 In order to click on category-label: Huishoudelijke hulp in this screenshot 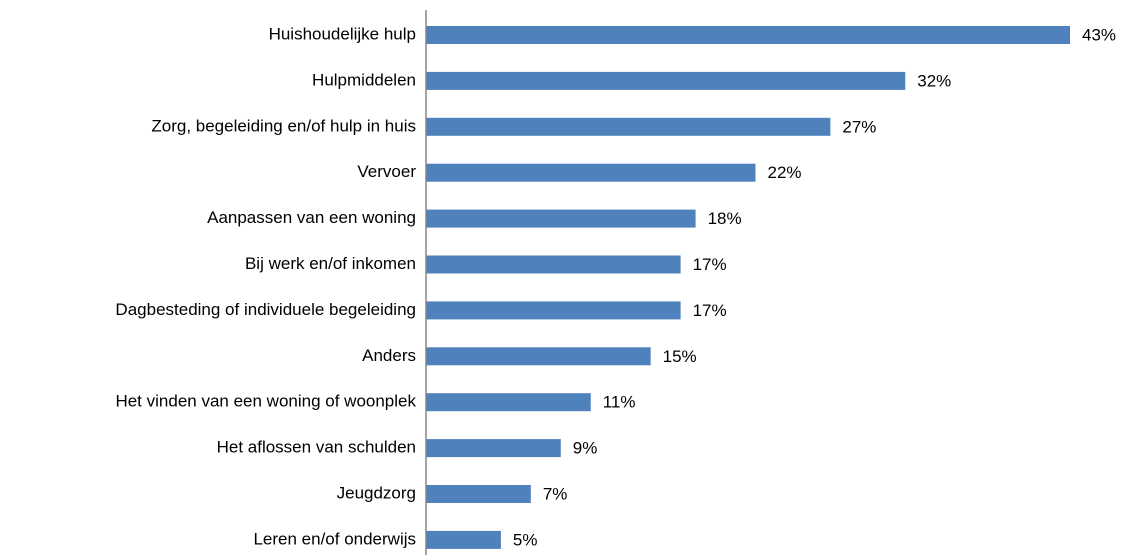, I will do `click(342, 33)`.